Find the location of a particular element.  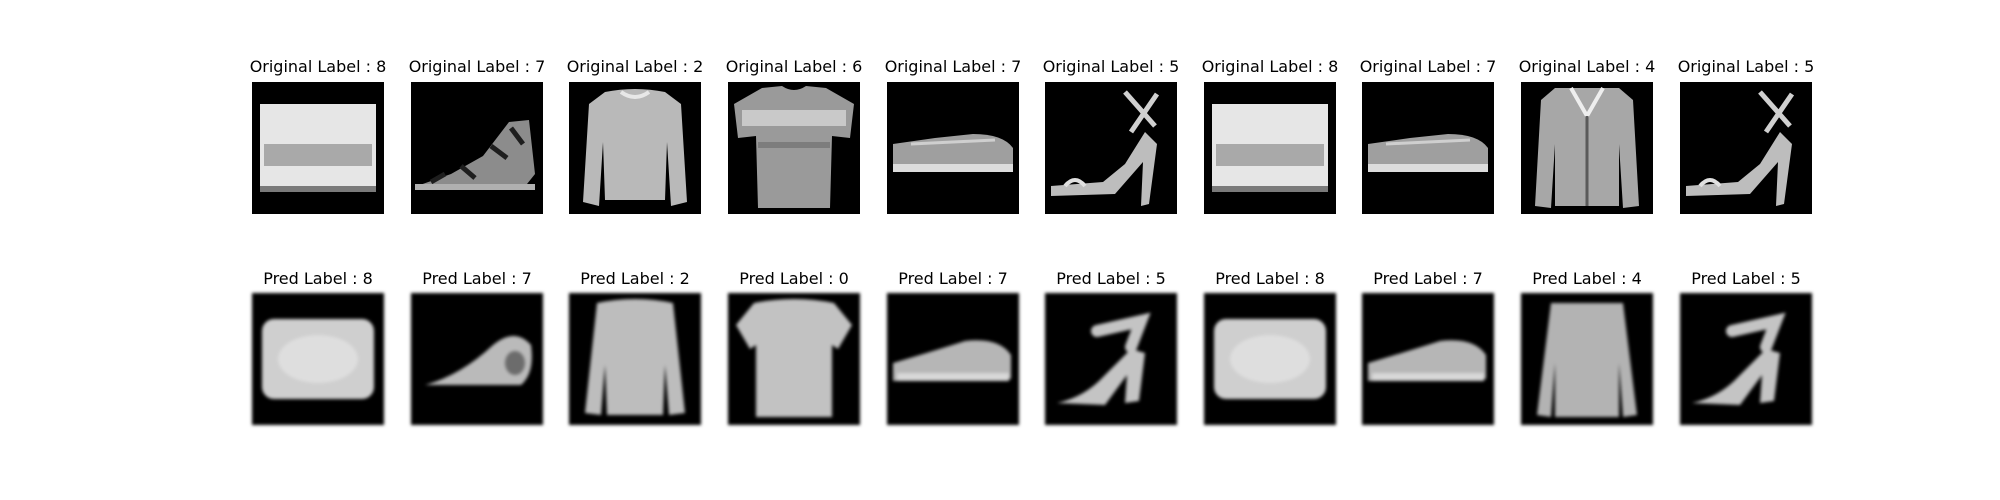

pred-label-title: Pred Label : 4 is located at coordinates (1587, 278).